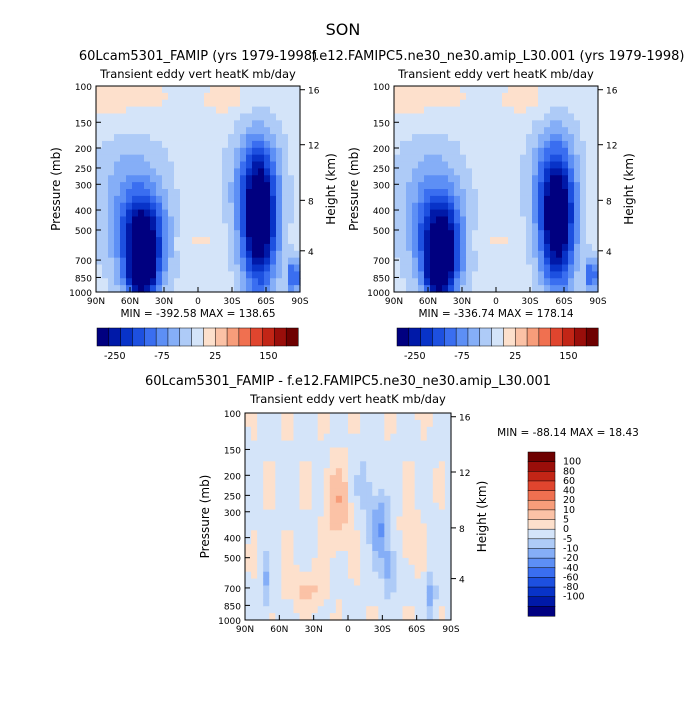 Image resolution: width=695 pixels, height=706 pixels. Describe the element at coordinates (265, 302) in the screenshot. I see `x-tick-label: 60S` at that location.